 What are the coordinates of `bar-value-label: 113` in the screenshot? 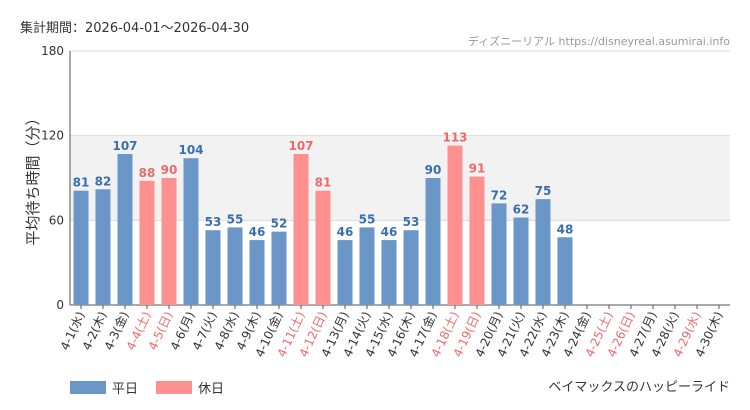 It's located at (454, 138).